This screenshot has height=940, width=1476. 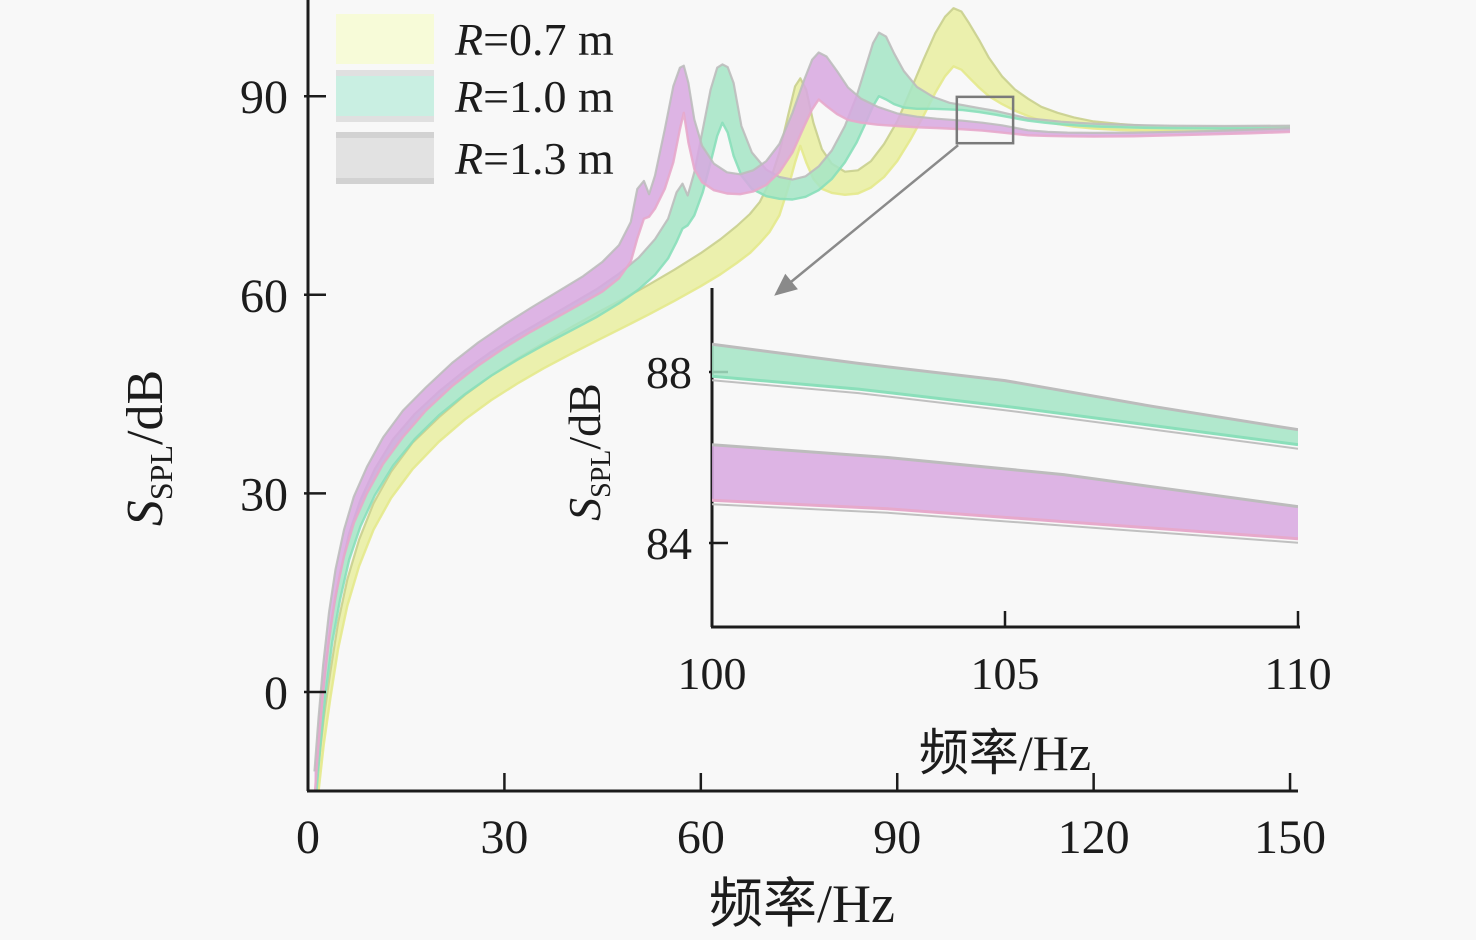 I want to click on inset-plot-area, so click(x=1005, y=443).